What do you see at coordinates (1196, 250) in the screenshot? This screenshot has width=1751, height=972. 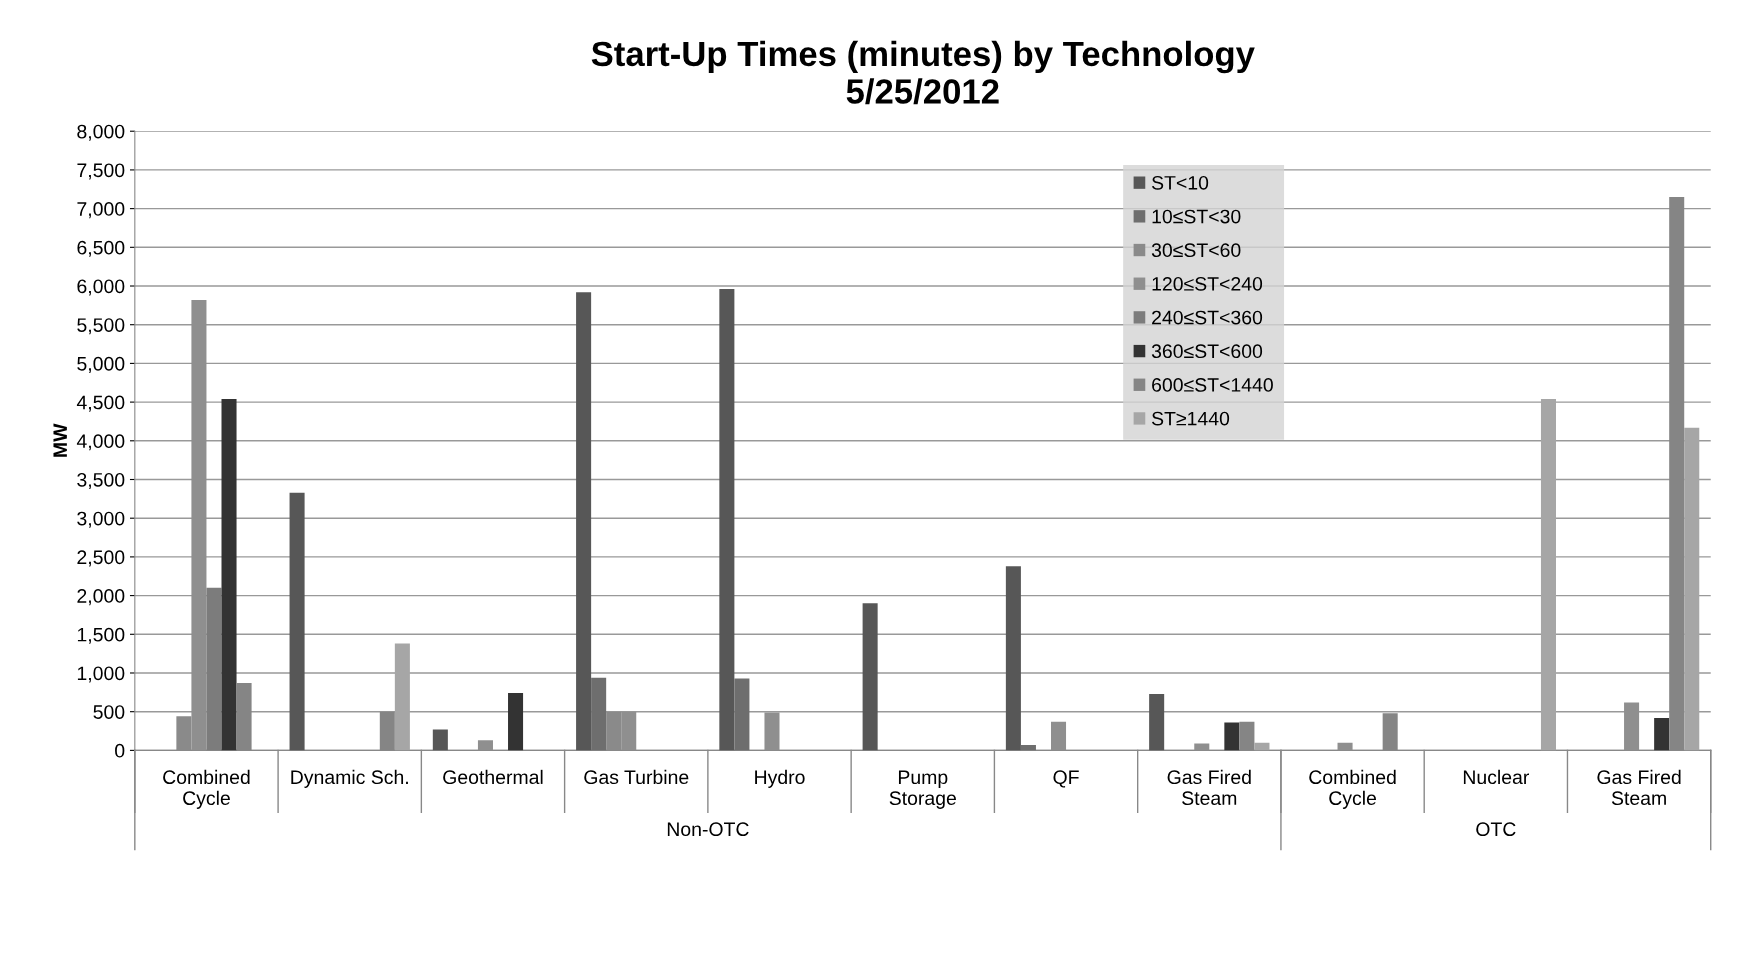 I see `legend-label: 30≤ST<60` at bounding box center [1196, 250].